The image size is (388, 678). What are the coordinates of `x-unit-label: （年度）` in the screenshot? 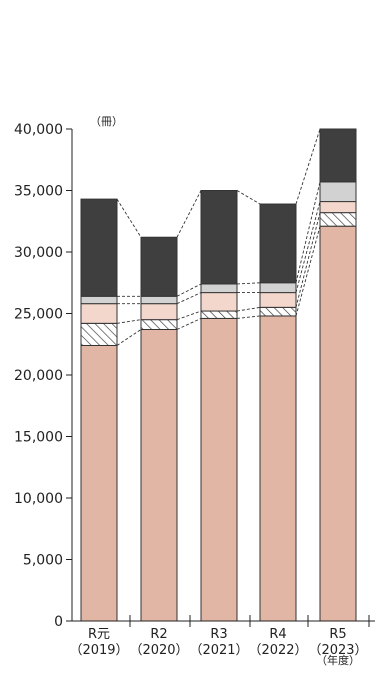 It's located at (338, 660).